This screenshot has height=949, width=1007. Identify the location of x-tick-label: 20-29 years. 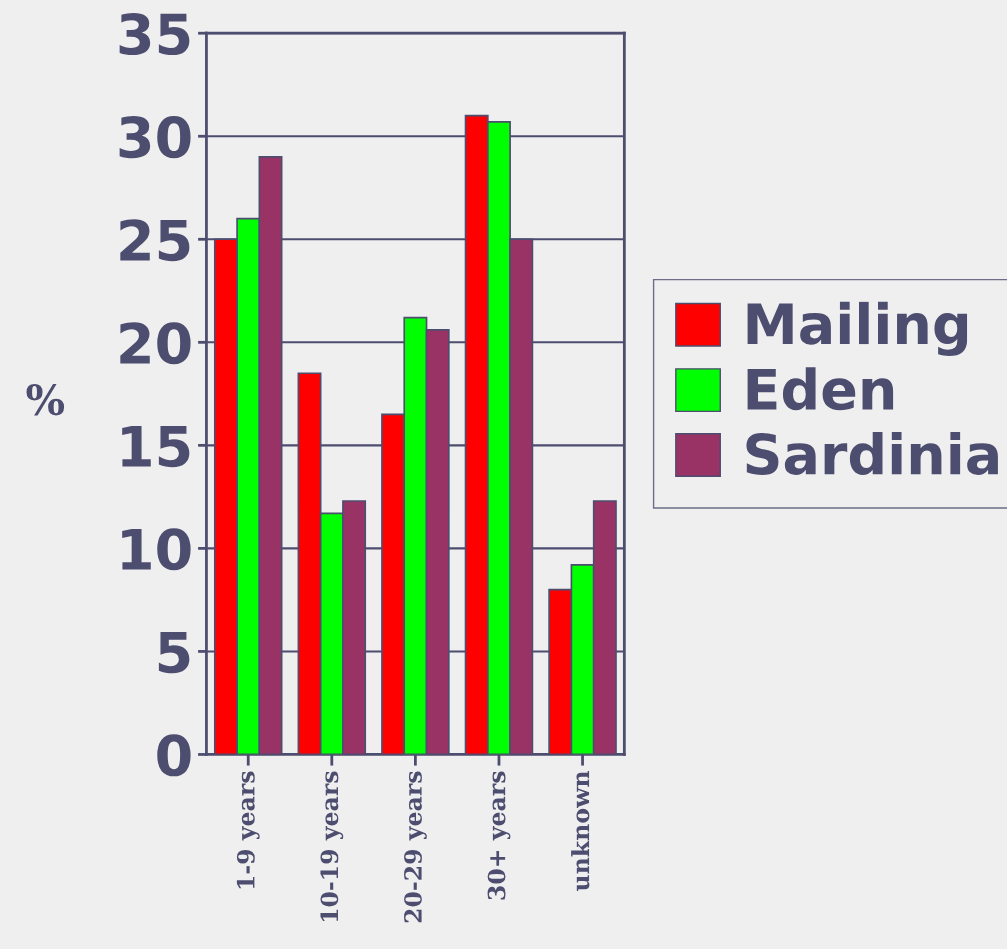
(415, 847).